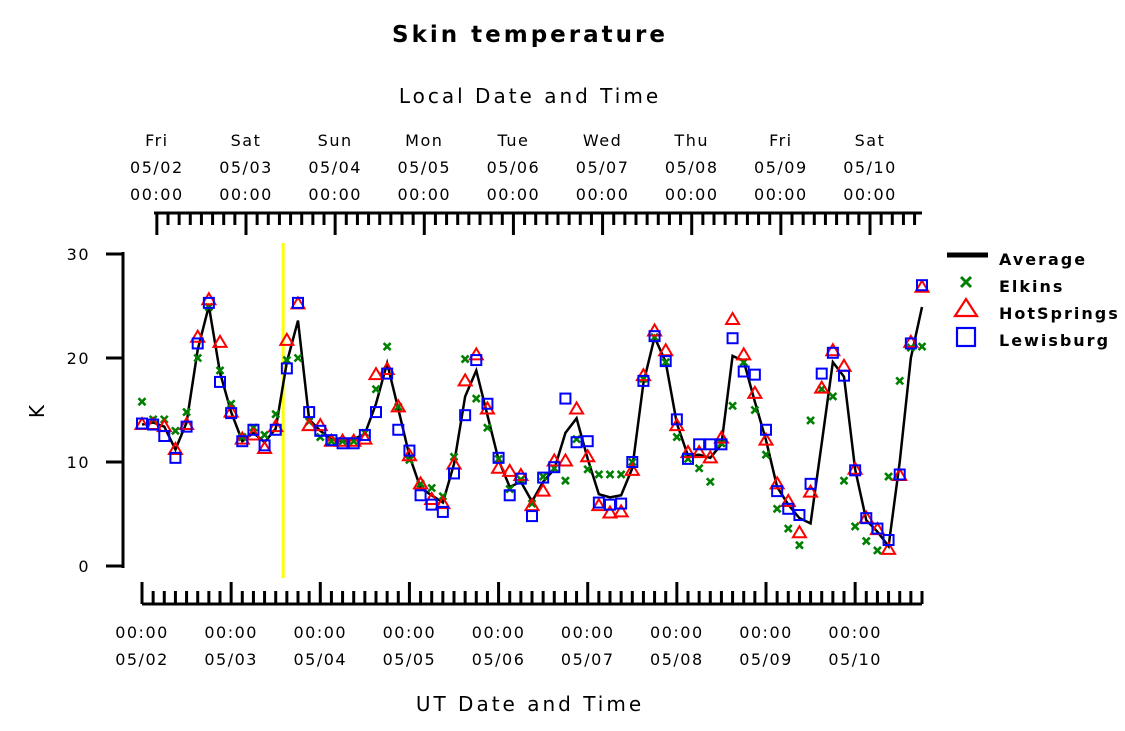  What do you see at coordinates (499, 659) in the screenshot?
I see `bottom-tick-label-date: 05/06` at bounding box center [499, 659].